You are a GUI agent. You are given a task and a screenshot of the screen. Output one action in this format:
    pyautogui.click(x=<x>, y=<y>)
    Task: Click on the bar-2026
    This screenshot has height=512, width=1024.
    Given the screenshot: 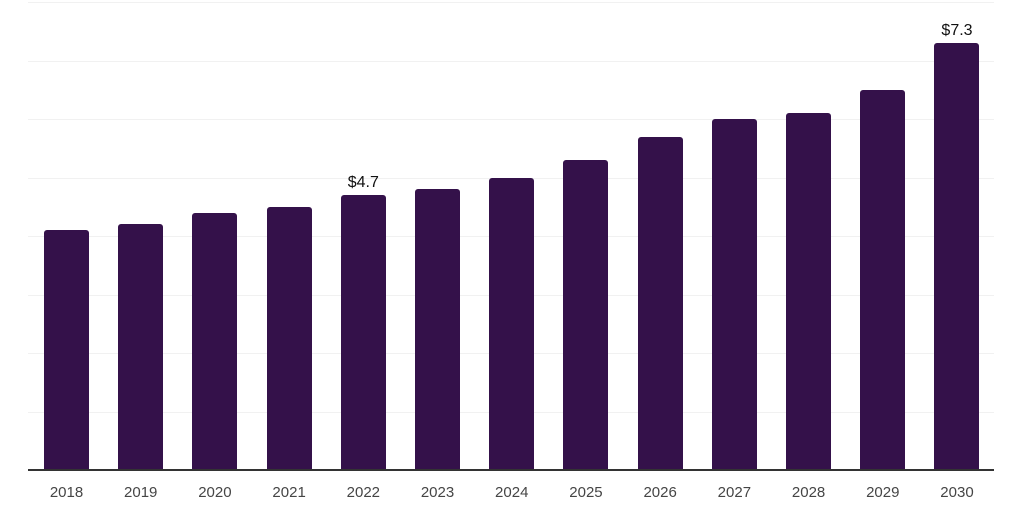 What is the action you would take?
    pyautogui.click(x=660, y=303)
    